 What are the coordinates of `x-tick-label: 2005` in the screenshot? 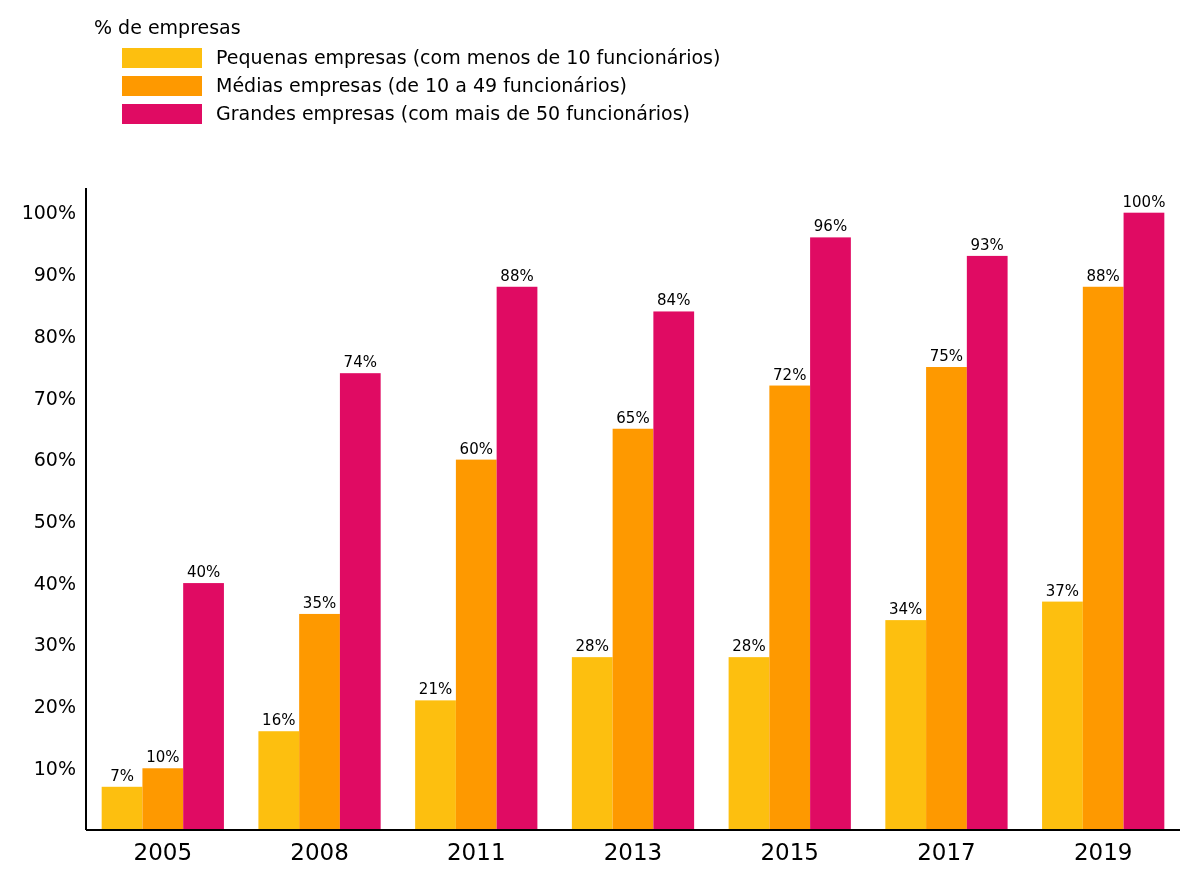 It's located at (163, 852).